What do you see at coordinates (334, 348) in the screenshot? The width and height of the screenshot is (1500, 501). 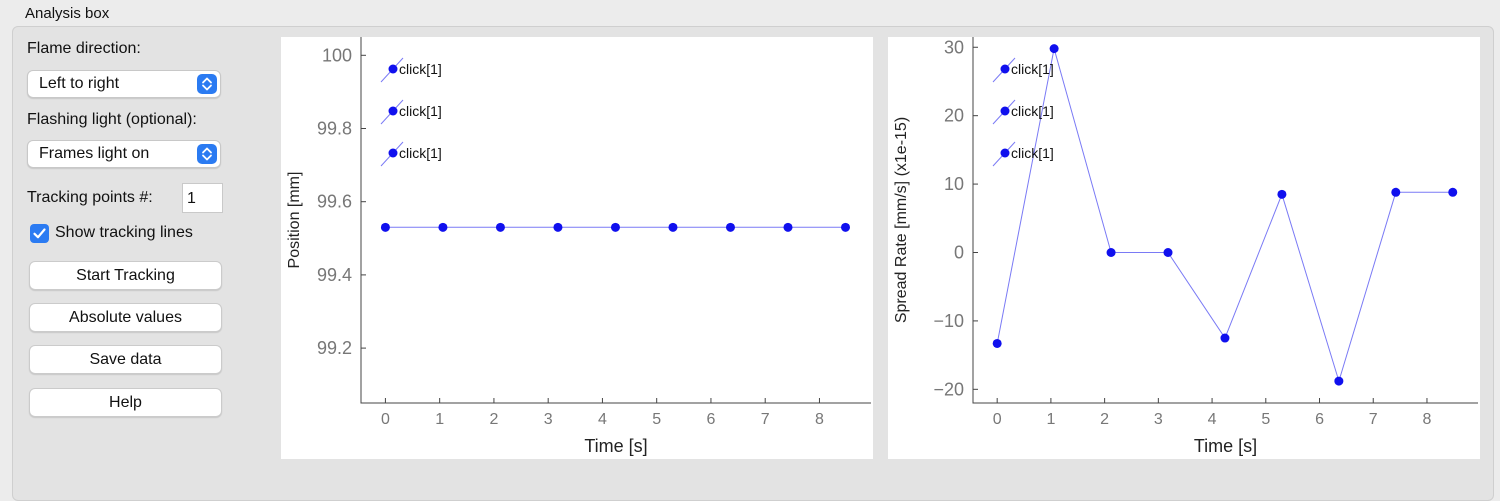 I see `y-tick-label: 99.2` at bounding box center [334, 348].